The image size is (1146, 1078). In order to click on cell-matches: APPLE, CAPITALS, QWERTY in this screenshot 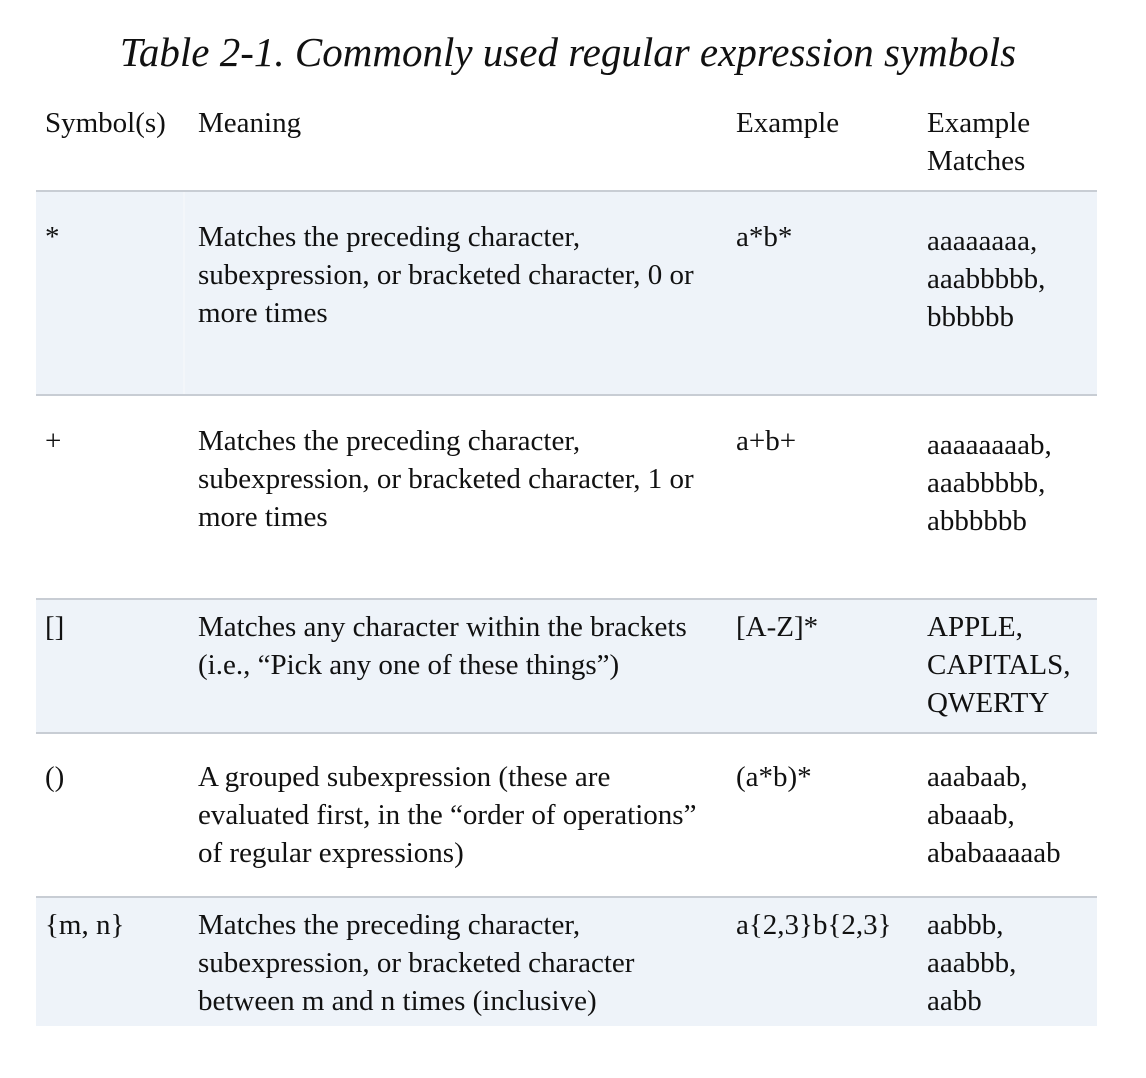, I will do `click(1012, 665)`.